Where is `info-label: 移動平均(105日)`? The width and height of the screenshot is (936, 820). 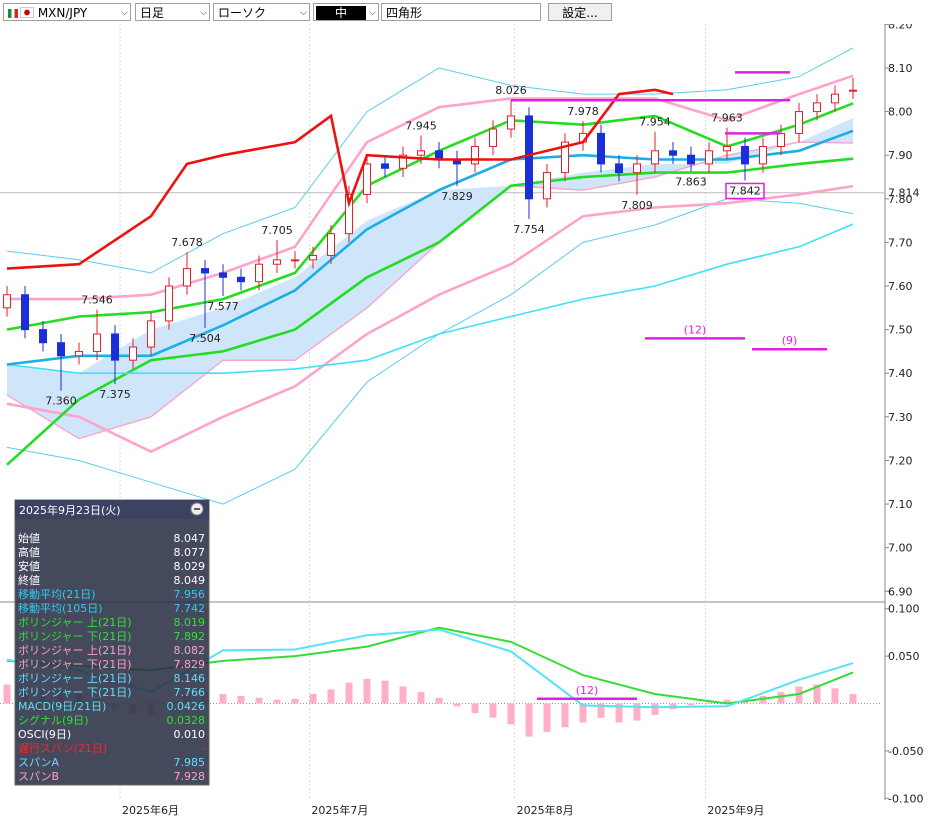
info-label: 移動平均(105日) is located at coordinates (60, 608).